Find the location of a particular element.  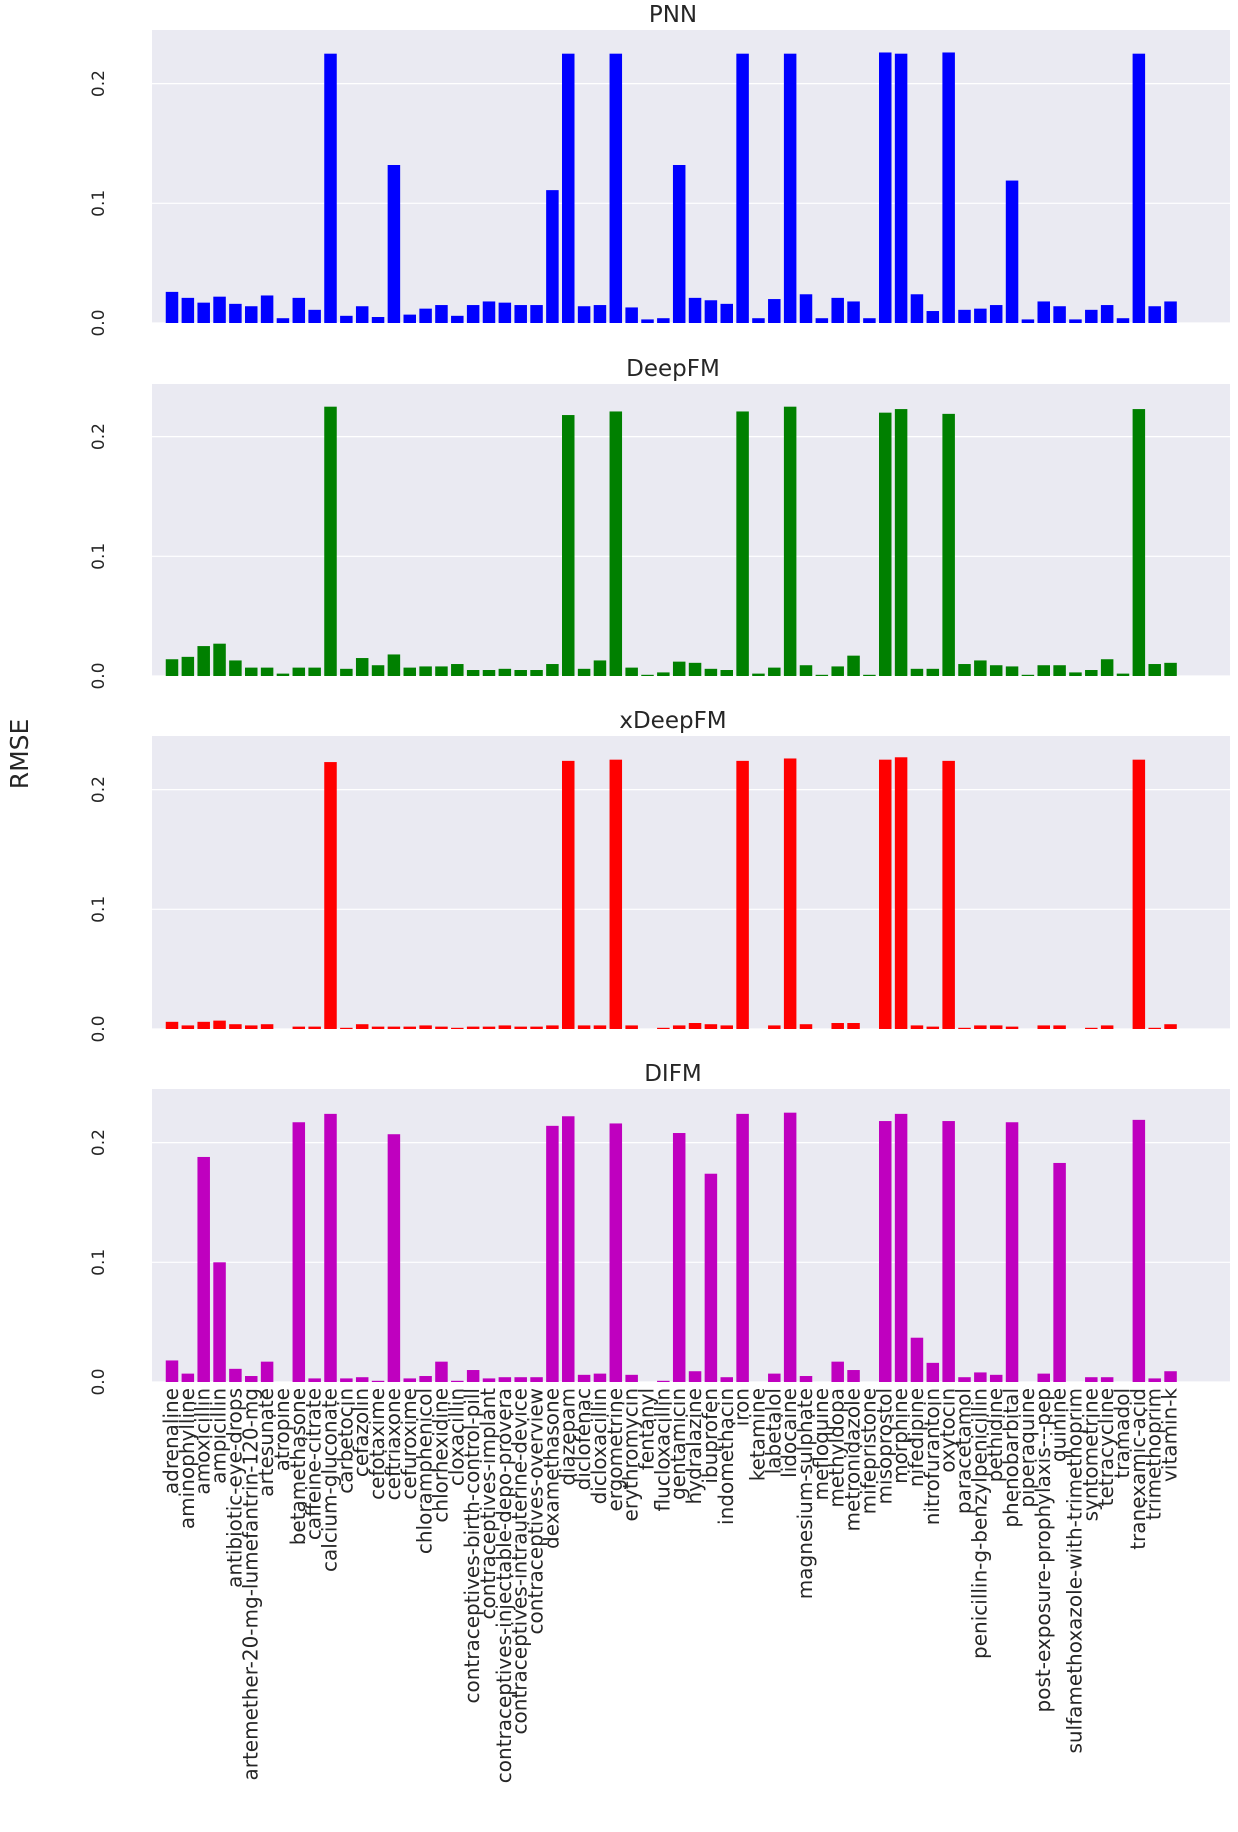

x-tick-label: trimethoprim is located at coordinates (1154, 1454).